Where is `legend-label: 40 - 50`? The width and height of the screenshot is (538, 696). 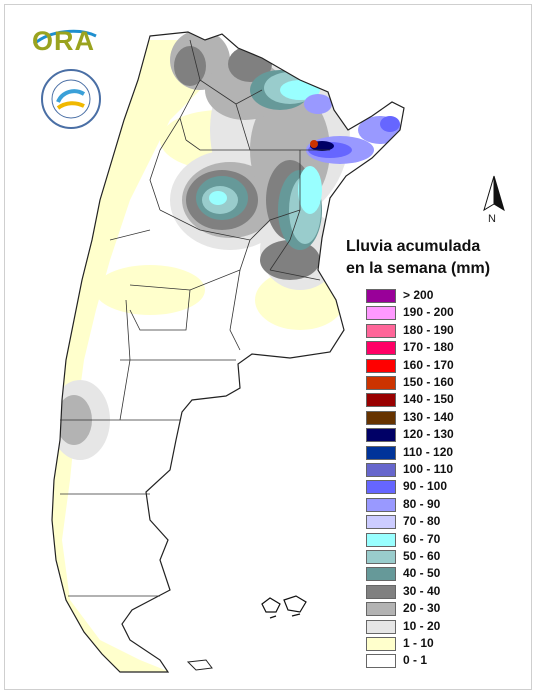
legend-label: 40 - 50 is located at coordinates (422, 573).